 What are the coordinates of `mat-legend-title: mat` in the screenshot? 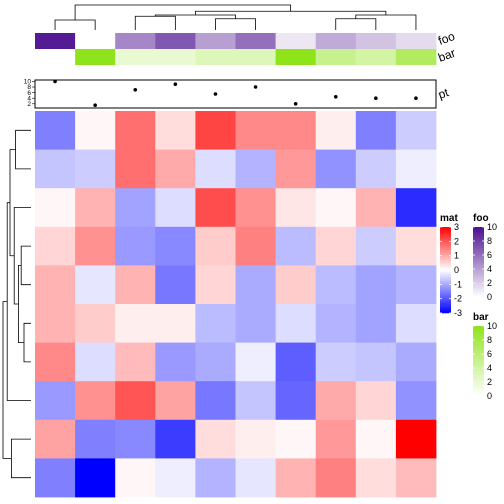 It's located at (449, 218).